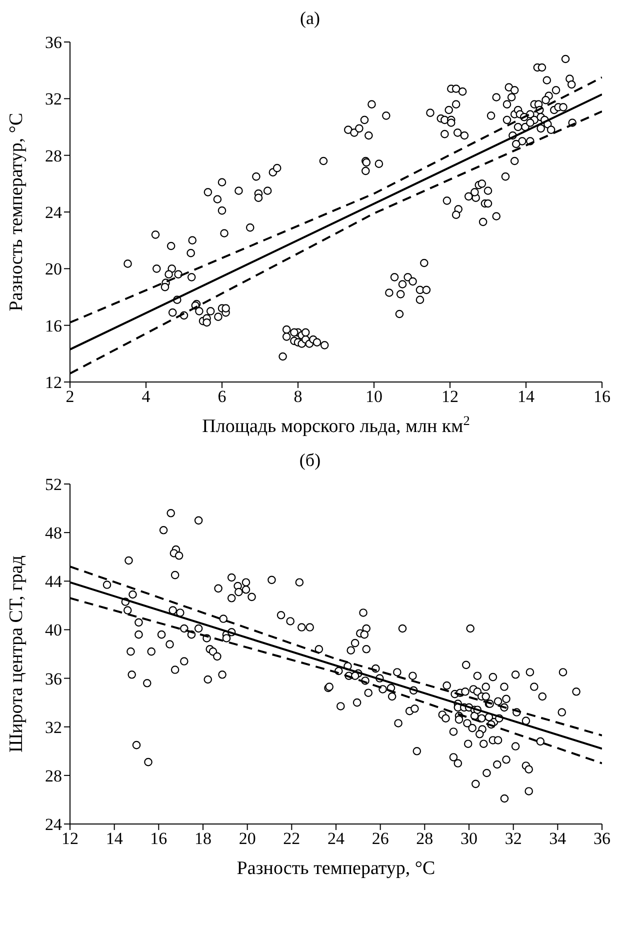 This screenshot has height=939, width=620. Describe the element at coordinates (310, 19) in the screenshot. I see `chart-title: (а)` at that location.